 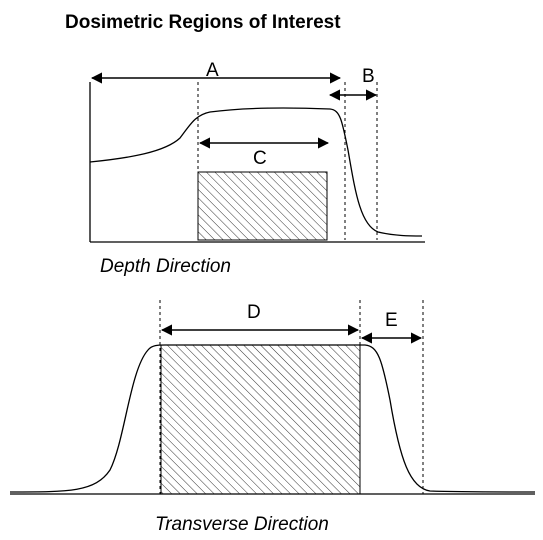 I want to click on label: D, so click(x=254, y=312).